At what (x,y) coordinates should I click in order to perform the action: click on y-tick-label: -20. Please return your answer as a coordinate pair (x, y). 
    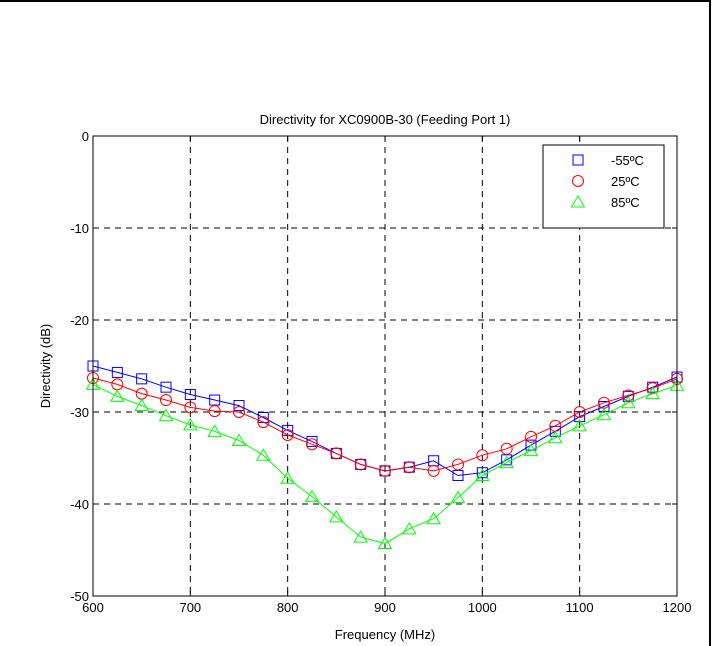
    Looking at the image, I should click on (79, 320).